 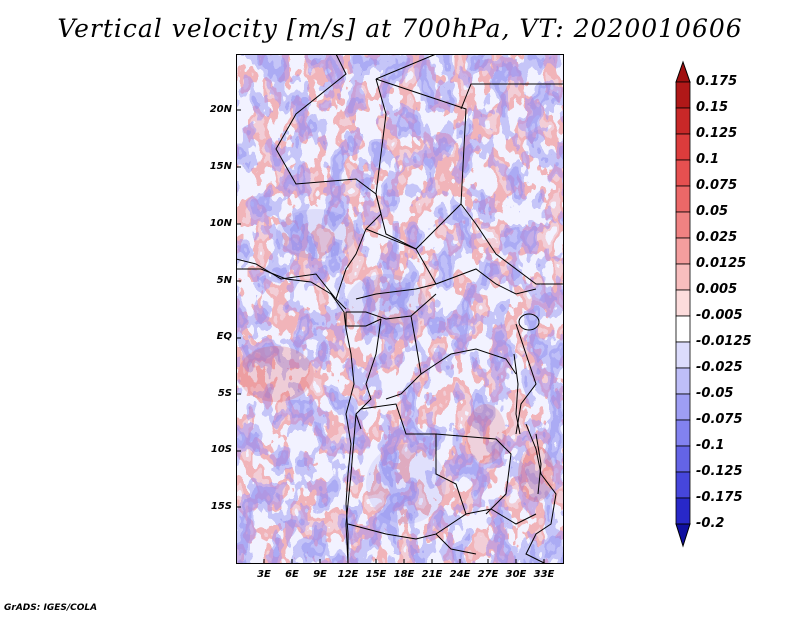 What do you see at coordinates (717, 185) in the screenshot?
I see `colorbar-label: 0.075` at bounding box center [717, 185].